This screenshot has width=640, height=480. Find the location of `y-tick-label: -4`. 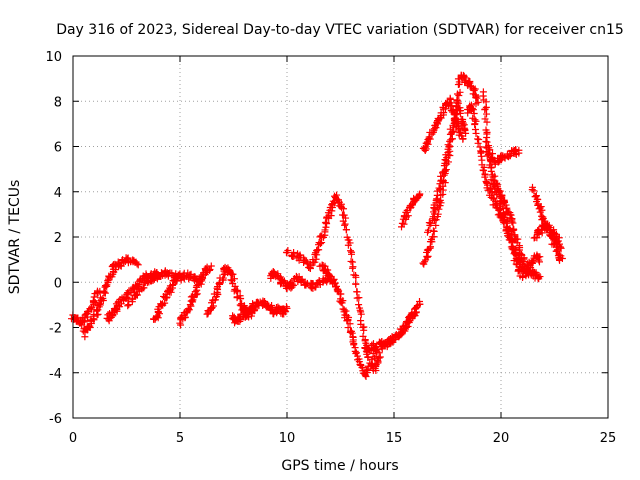

y-tick-label: -4 is located at coordinates (55, 374).